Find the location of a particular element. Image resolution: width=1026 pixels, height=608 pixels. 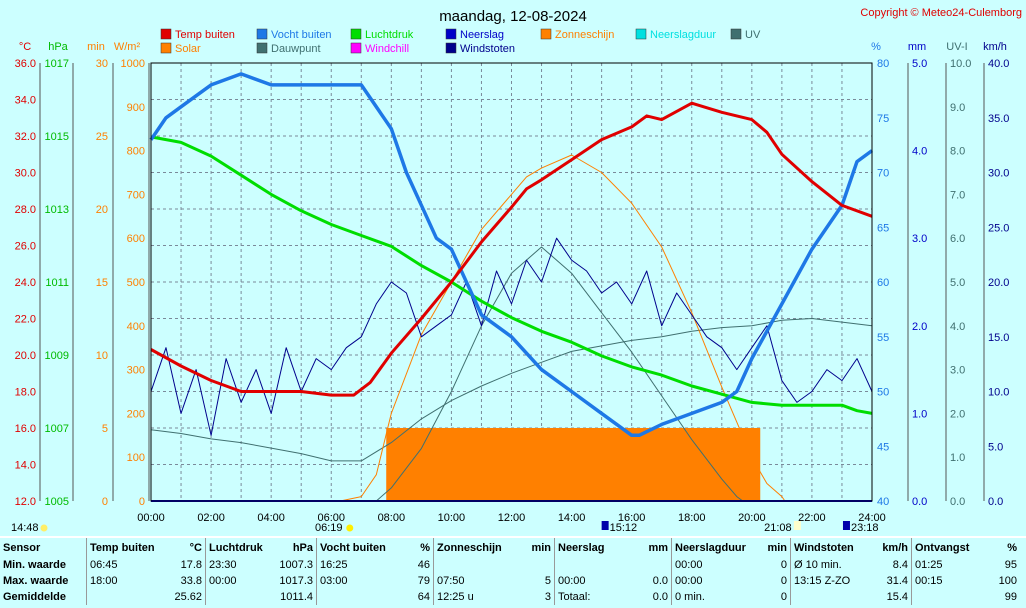

stats-header-humidity-unit: % is located at coordinates (425, 547).